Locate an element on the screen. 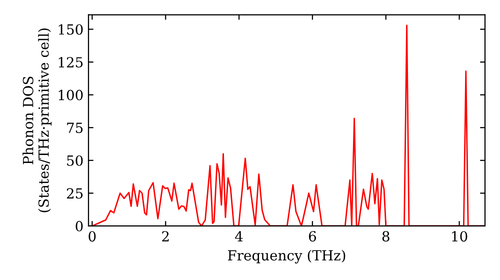 The image size is (500, 280). y-tick-label: 150 is located at coordinates (70, 29).